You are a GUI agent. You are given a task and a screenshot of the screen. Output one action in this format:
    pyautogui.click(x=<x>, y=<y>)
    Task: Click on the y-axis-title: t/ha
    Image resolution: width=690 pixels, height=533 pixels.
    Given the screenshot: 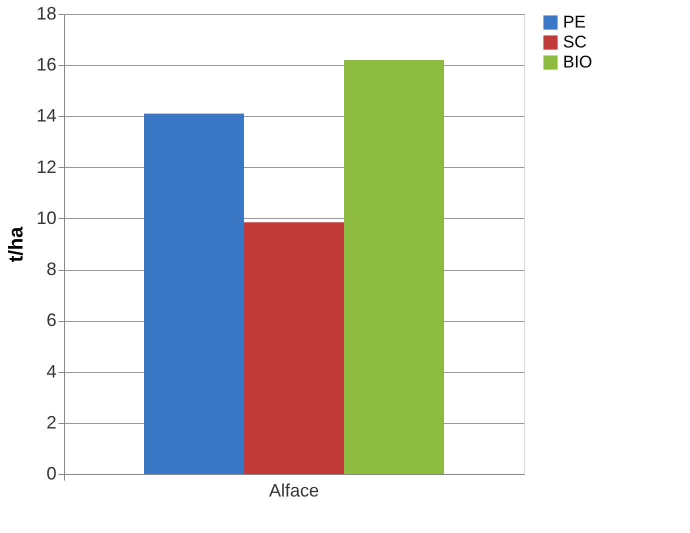 What is the action you would take?
    pyautogui.click(x=16, y=244)
    